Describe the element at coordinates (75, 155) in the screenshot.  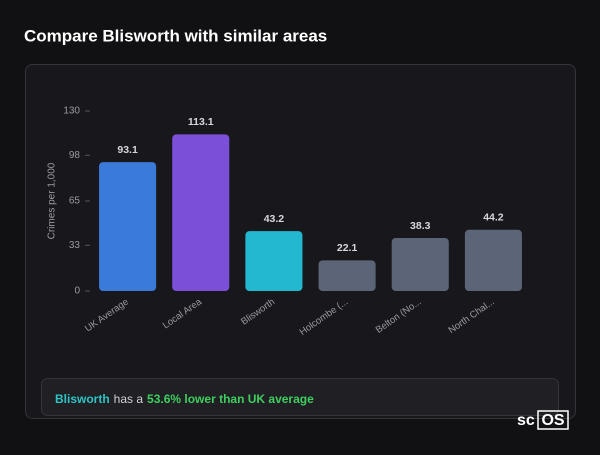
I see `y-tick-label: 98` at that location.